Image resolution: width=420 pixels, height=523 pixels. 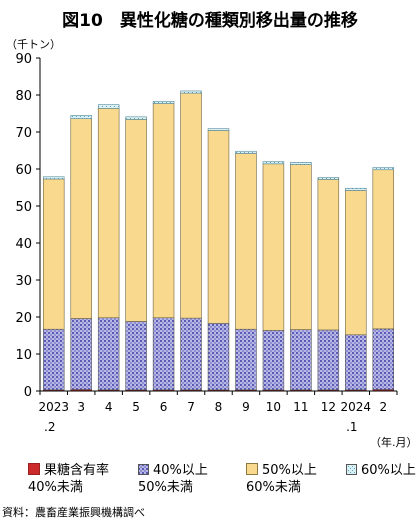 I want to click on y-tick-label: 40, so click(x=23, y=244).